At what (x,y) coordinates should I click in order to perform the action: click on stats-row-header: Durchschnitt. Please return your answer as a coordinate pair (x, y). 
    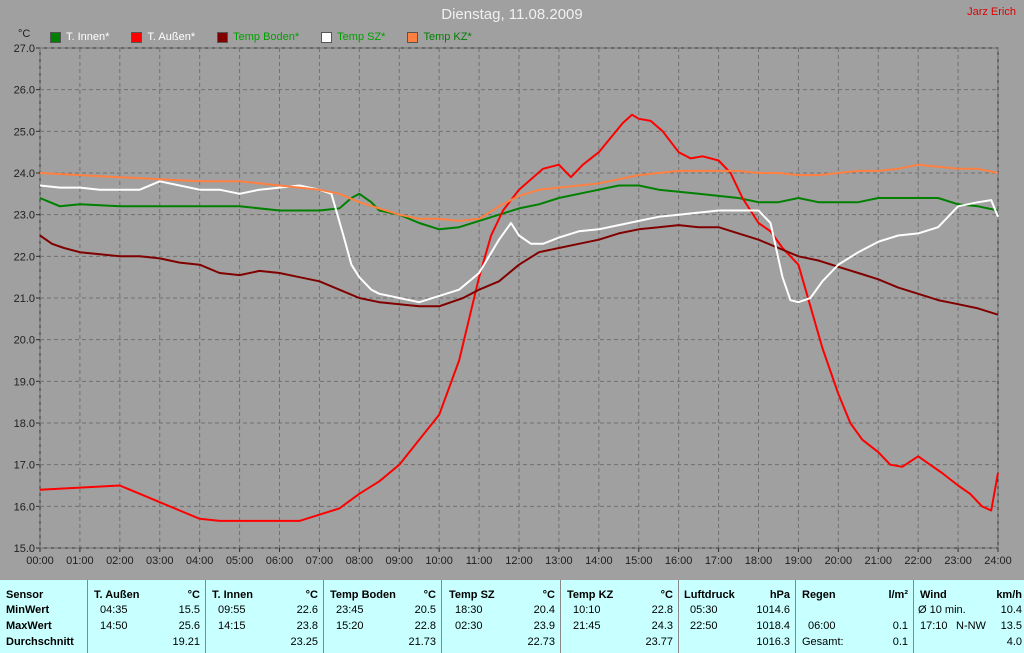
    Looking at the image, I should click on (40, 642).